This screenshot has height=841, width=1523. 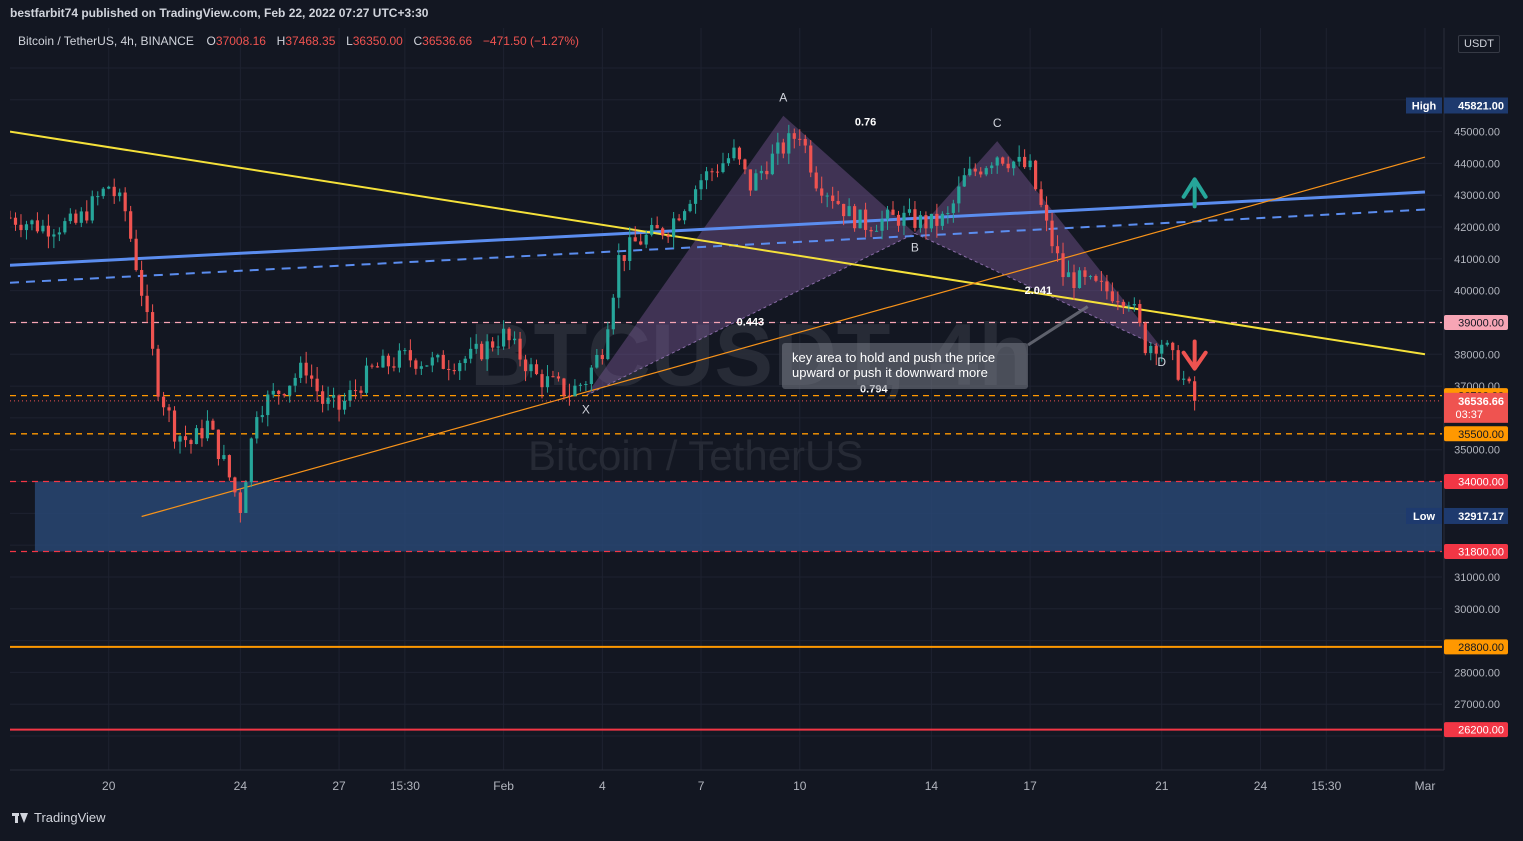 I want to click on level-price-tag, so click(x=1476, y=322).